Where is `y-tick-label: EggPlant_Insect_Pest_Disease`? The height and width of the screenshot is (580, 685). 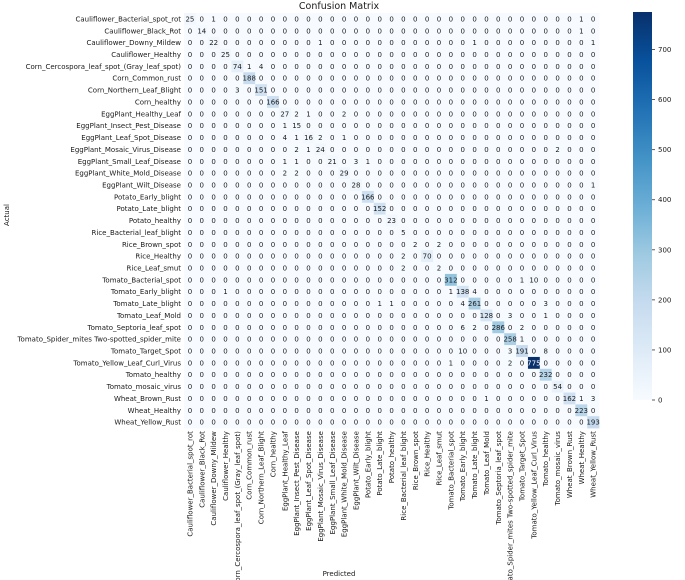 y-tick-label: EggPlant_Insect_Pest_Disease is located at coordinates (128, 126).